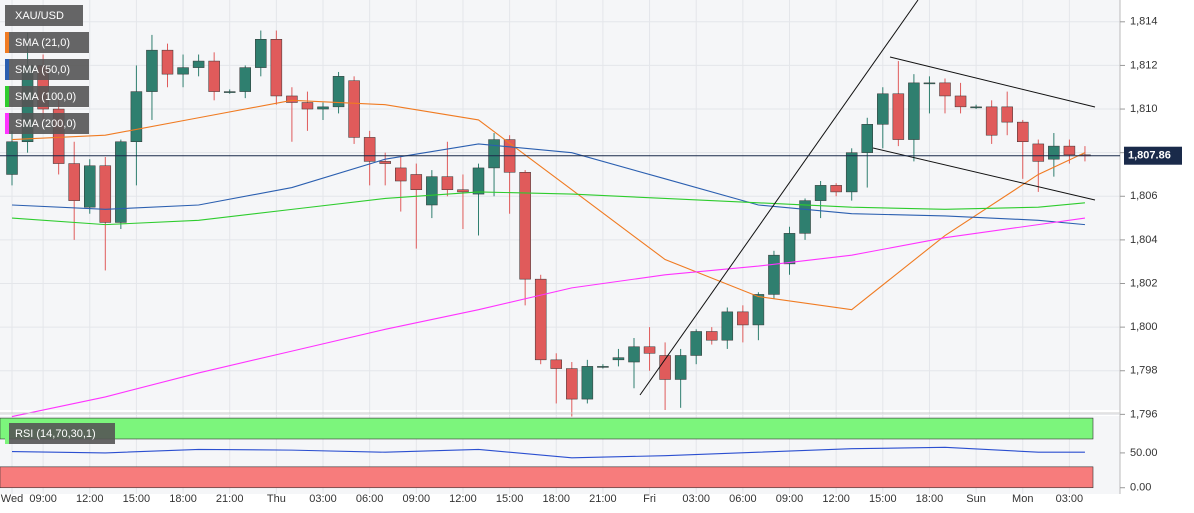  I want to click on y-tick-label: 1,814, so click(1144, 22).